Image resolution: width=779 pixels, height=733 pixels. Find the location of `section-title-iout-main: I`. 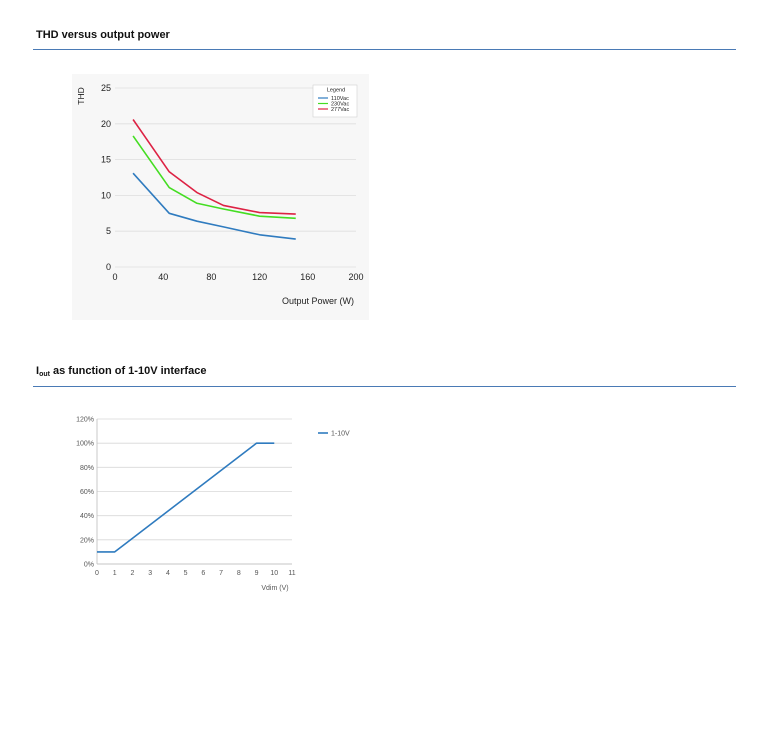

section-title-iout-main: I is located at coordinates (38, 371).